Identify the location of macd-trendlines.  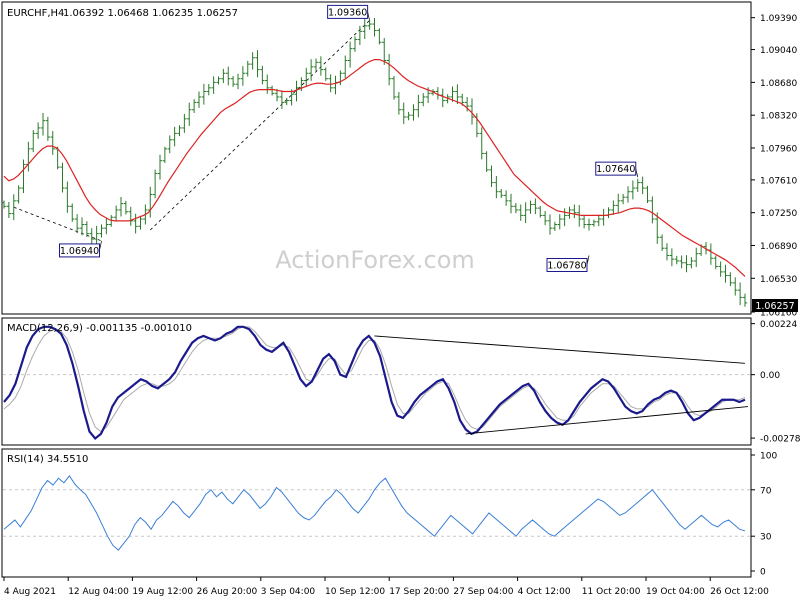
(561, 385).